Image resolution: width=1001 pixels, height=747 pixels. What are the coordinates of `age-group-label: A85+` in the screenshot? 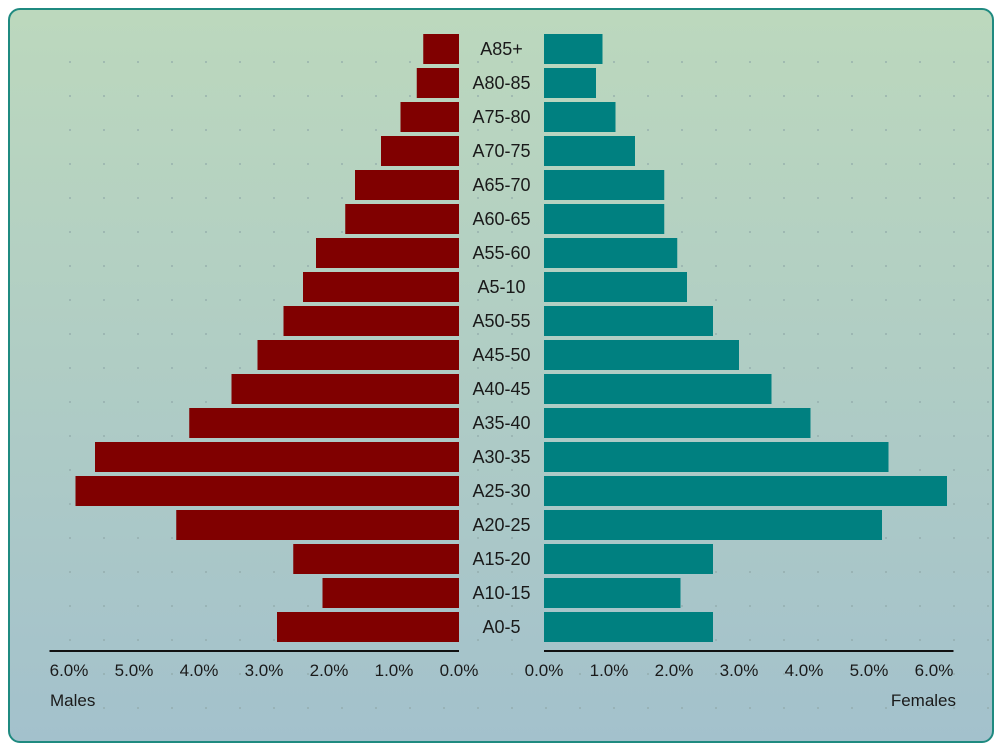 It's located at (501, 49).